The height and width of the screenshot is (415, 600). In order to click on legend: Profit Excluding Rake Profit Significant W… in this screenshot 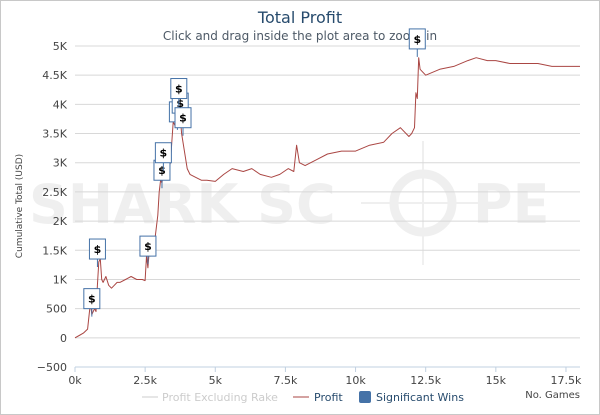, I will do `click(303, 397)`.